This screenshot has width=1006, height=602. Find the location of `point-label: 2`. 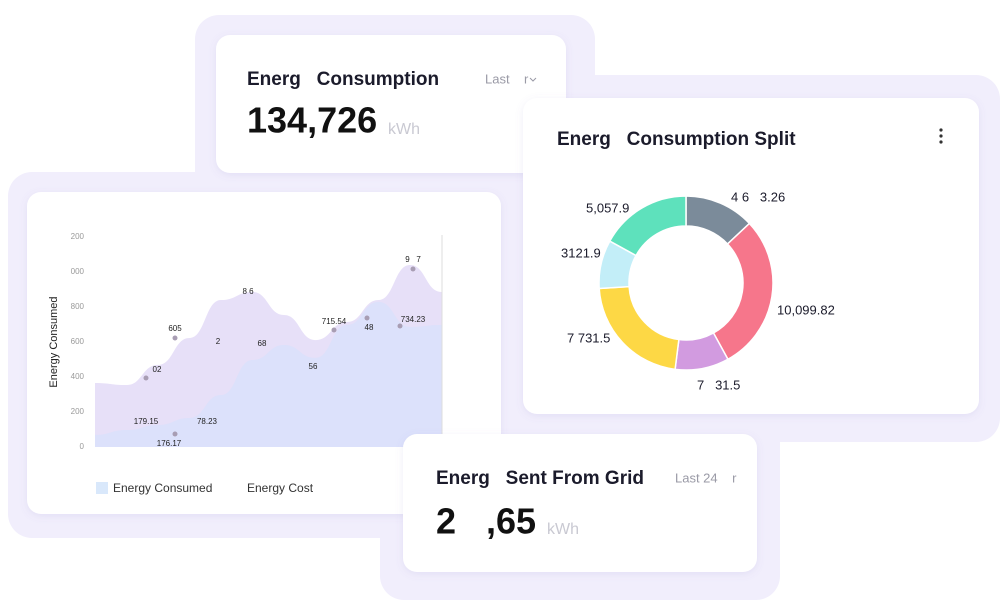

point-label: 2 is located at coordinates (218, 341).